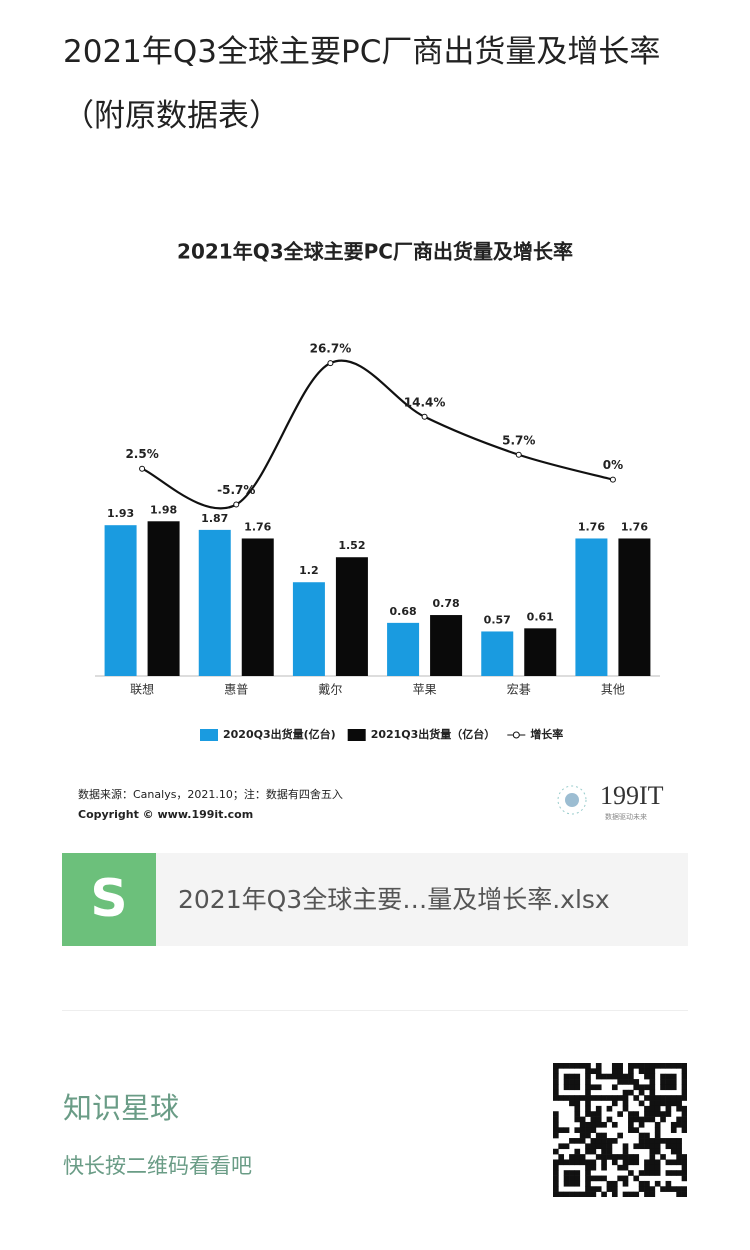 The height and width of the screenshot is (1250, 750). Describe the element at coordinates (394, 899) in the screenshot. I see `file-name: 2021年Q3全球主要…量及增长率.xlsx` at that location.